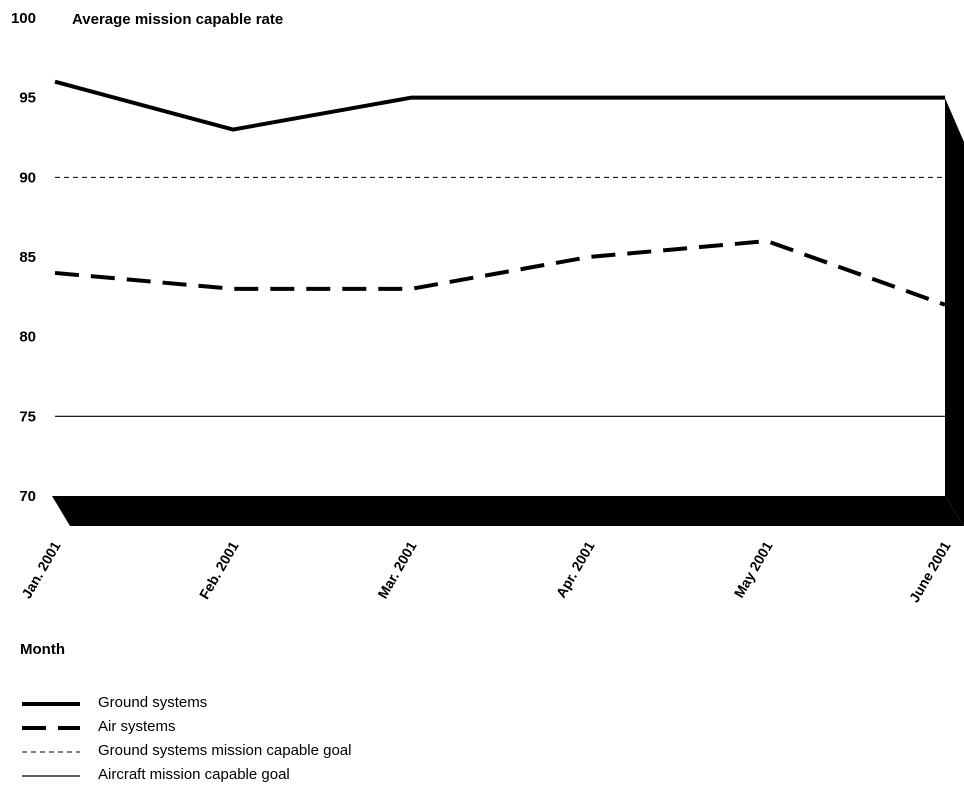 The image size is (964, 810). Describe the element at coordinates (954, 312) in the screenshot. I see `right-wall` at that location.